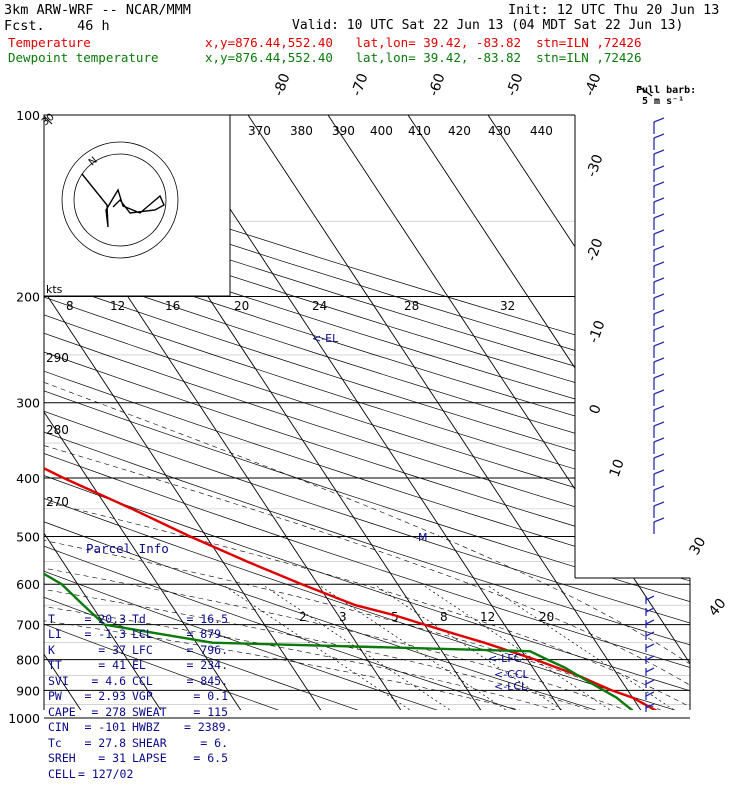 The width and height of the screenshot is (740, 798). What do you see at coordinates (423, 537) in the screenshot?
I see `mixing-annotation: M` at bounding box center [423, 537].